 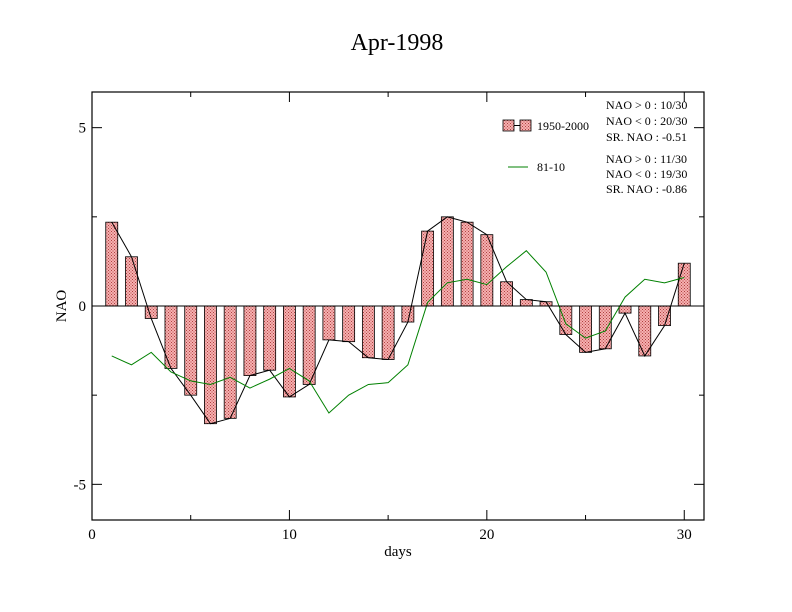 I want to click on x-axis-label: days, so click(x=398, y=552).